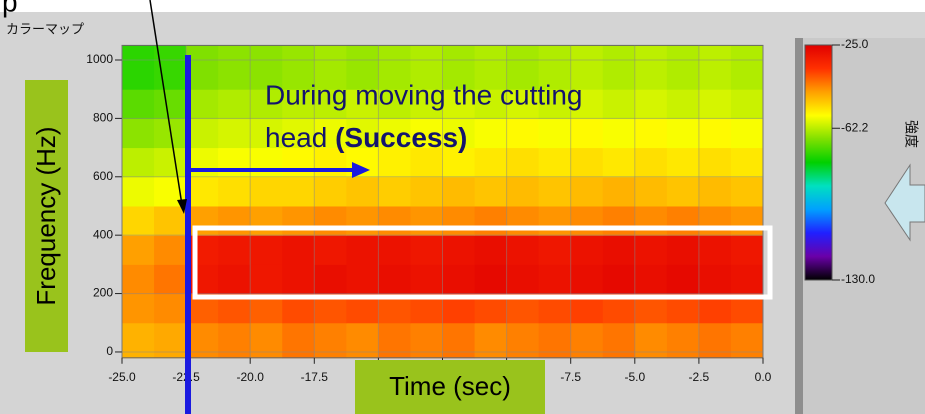  I want to click on x-tick-label: -17.5, so click(315, 377).